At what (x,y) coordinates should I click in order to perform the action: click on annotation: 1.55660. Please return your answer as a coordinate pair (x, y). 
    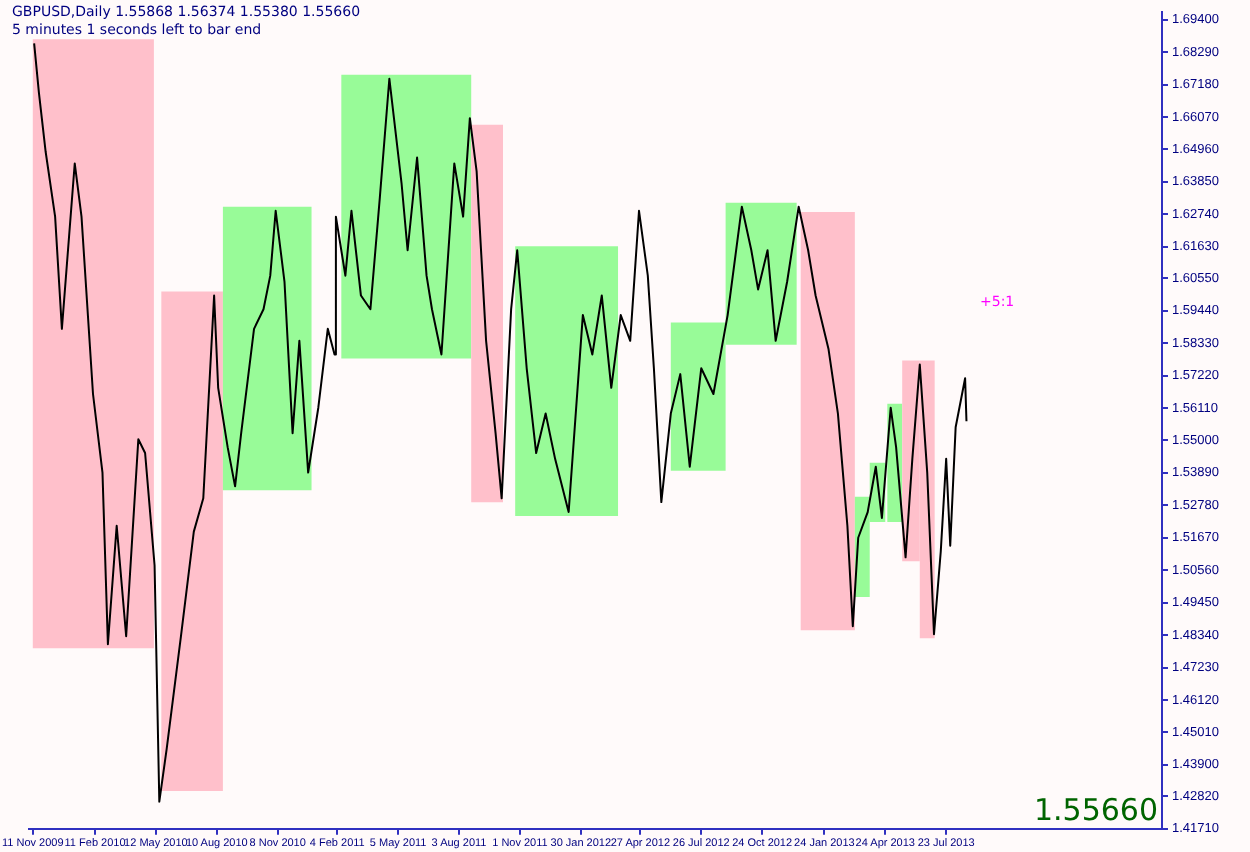
    Looking at the image, I should click on (1095, 810).